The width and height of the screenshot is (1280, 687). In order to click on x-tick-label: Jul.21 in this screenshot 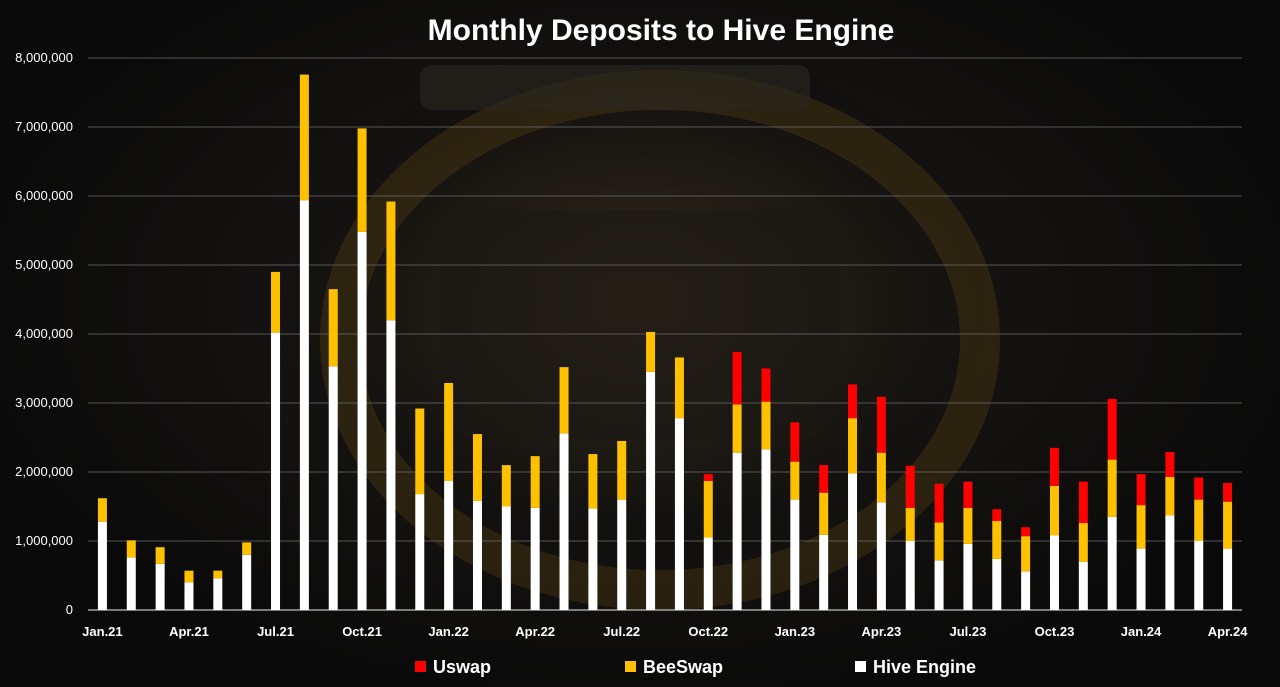, I will do `click(275, 631)`.